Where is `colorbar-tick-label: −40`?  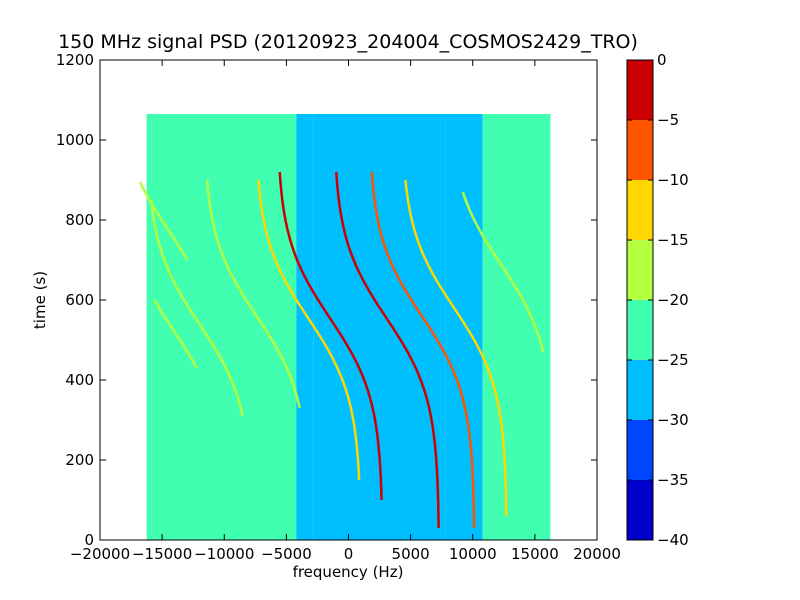 colorbar-tick-label: −40 is located at coordinates (673, 540).